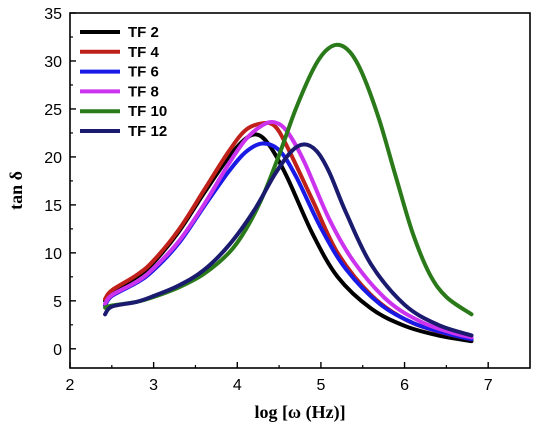  What do you see at coordinates (147, 131) in the screenshot?
I see `legend-label: TF 12` at bounding box center [147, 131].